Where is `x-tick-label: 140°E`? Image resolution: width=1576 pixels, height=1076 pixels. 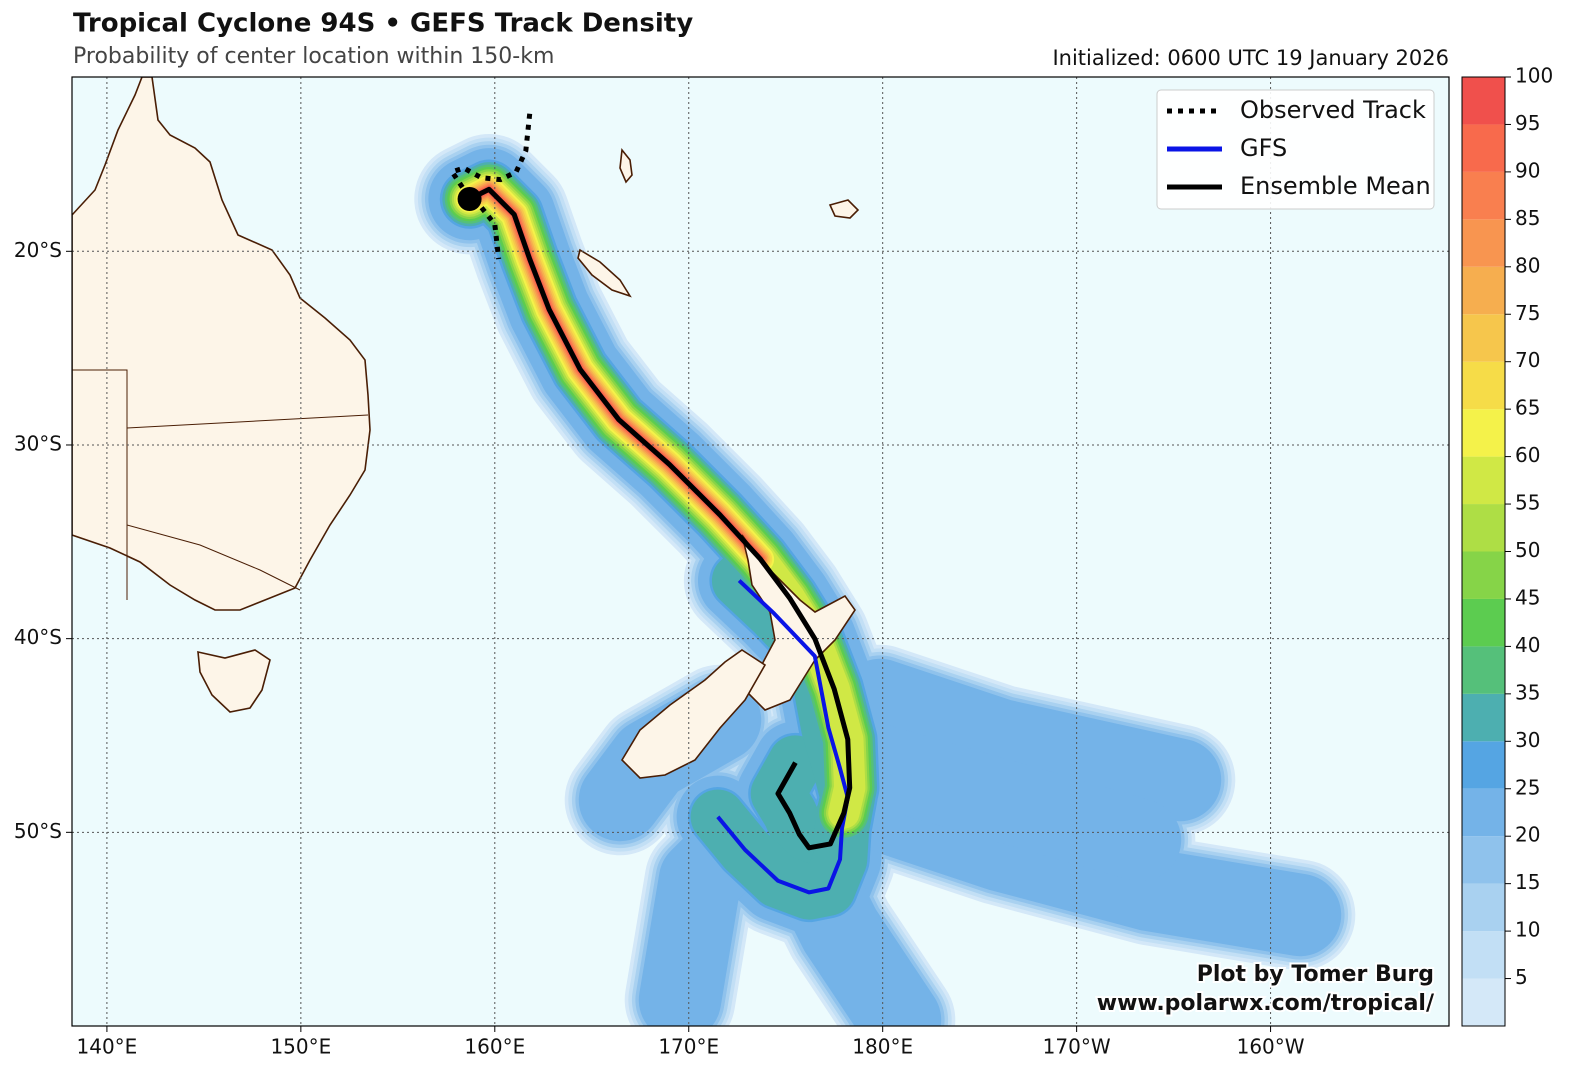
x-tick-label: 140°E is located at coordinates (107, 1047).